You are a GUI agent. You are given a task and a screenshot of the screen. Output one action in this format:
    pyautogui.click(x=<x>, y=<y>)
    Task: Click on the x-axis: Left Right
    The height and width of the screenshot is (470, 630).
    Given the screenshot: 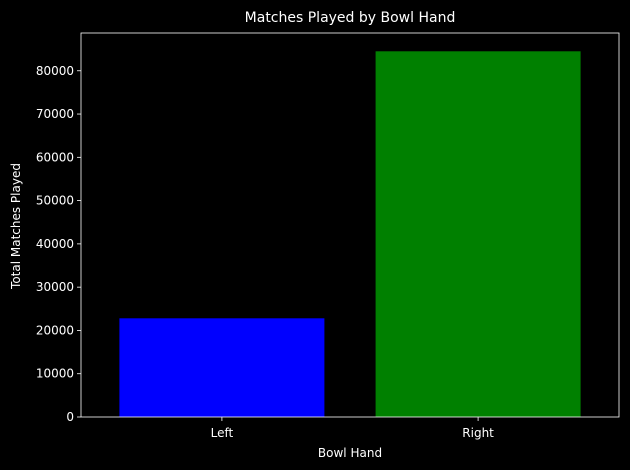 What is the action you would take?
    pyautogui.click(x=352, y=428)
    